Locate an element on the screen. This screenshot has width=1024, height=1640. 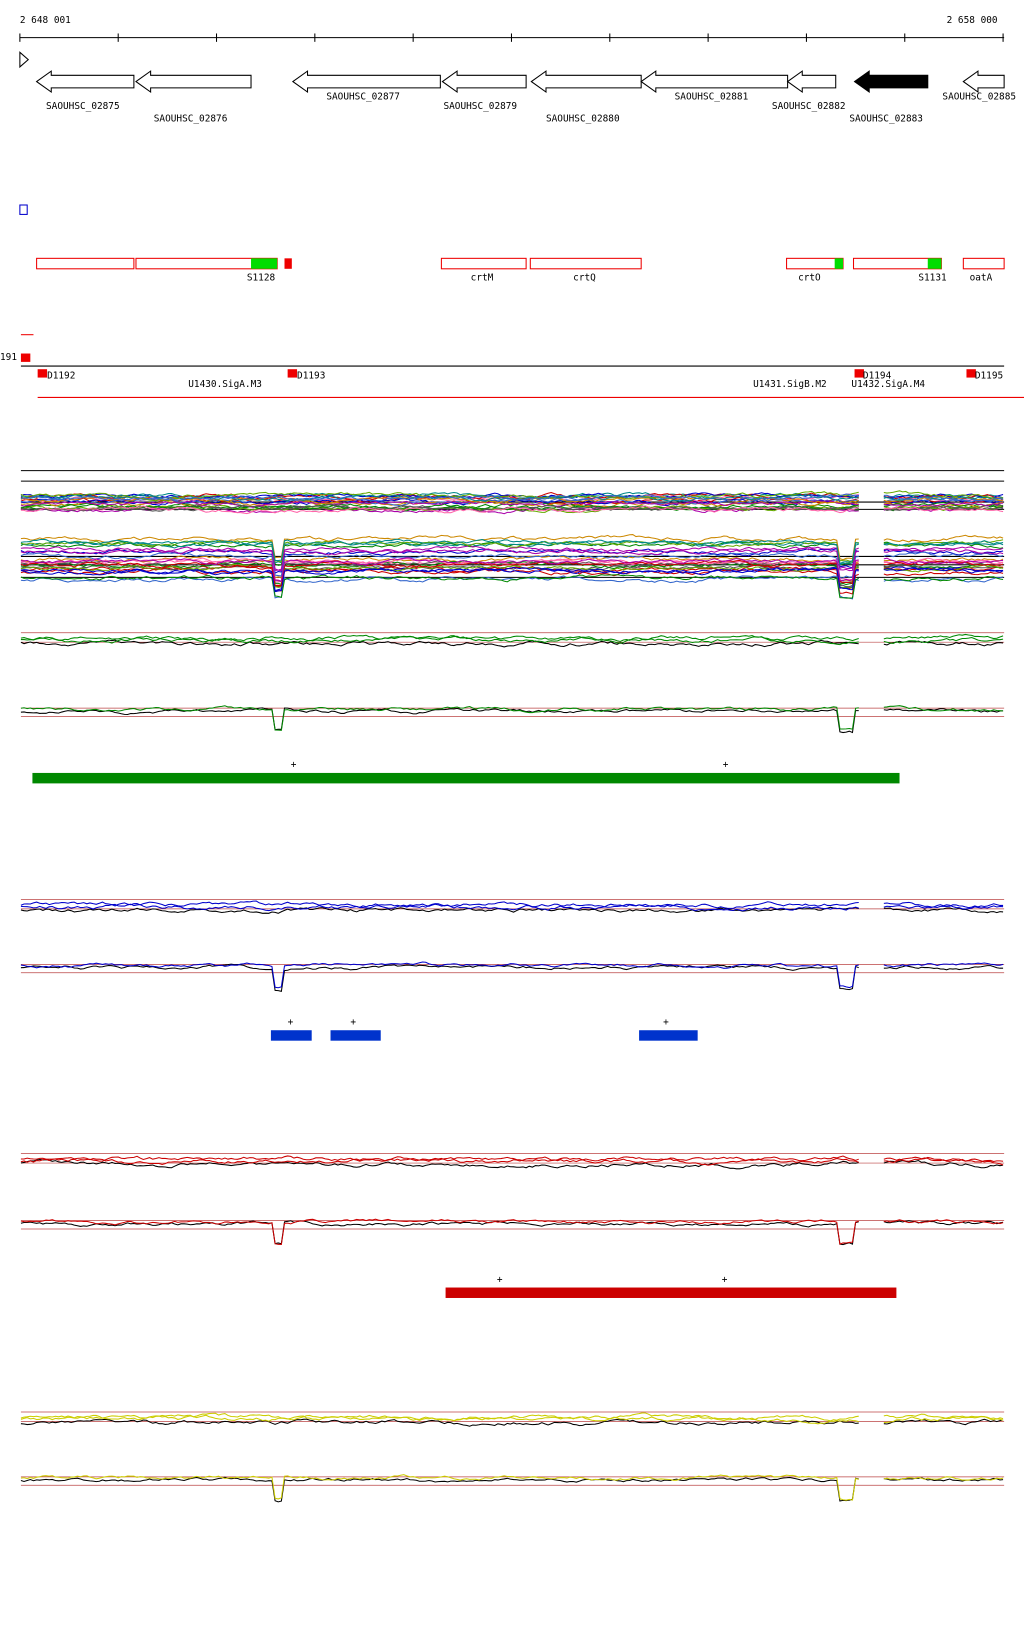
gene-label: SAOUHSC_02881 is located at coordinates (712, 96).